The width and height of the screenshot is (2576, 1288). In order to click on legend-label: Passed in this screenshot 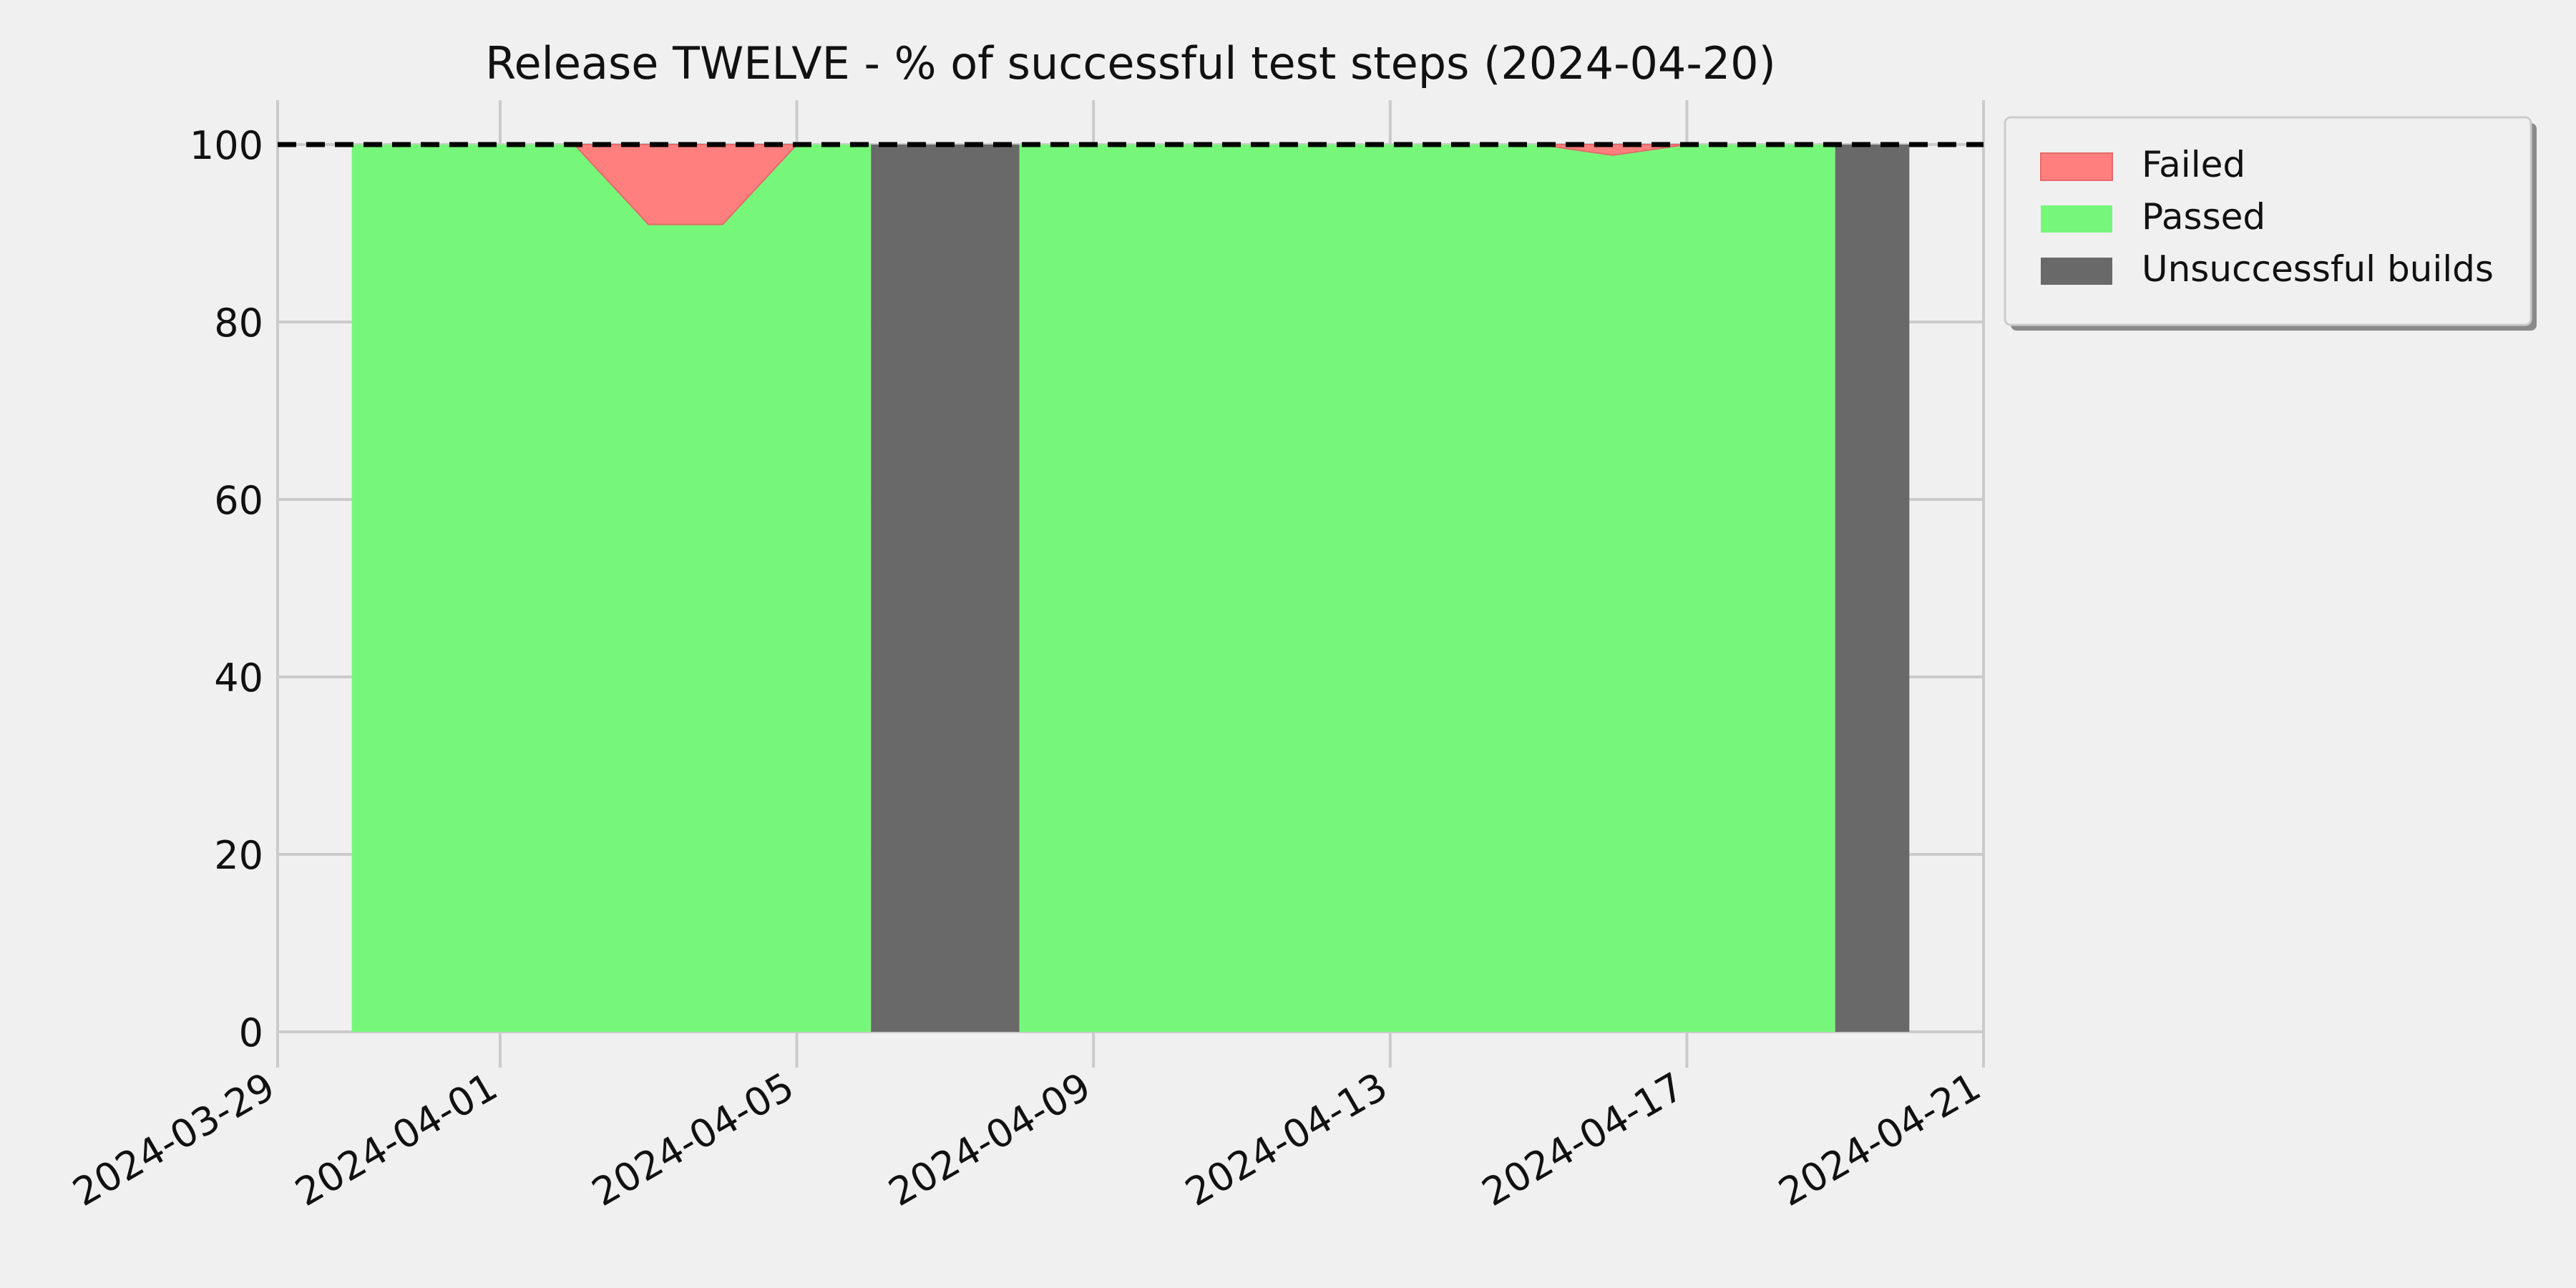, I will do `click(2203, 217)`.